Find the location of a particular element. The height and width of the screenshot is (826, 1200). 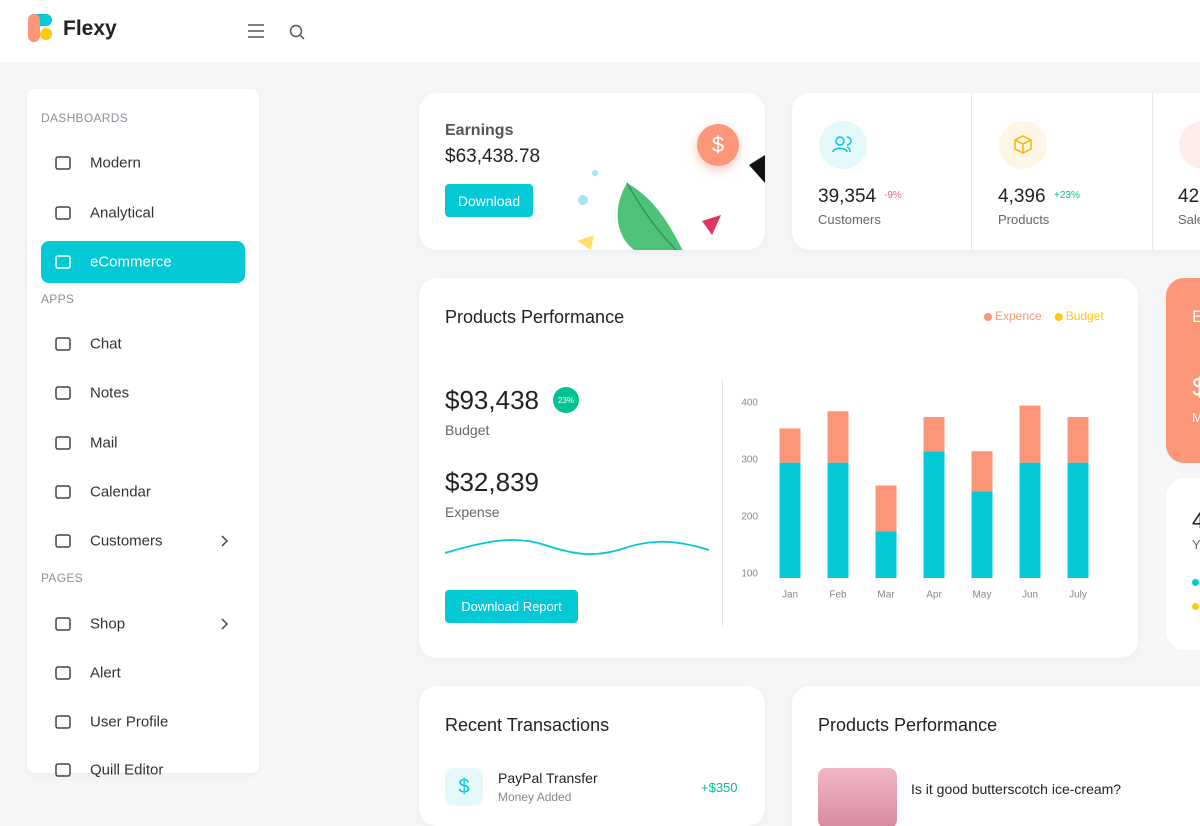

nav-item: Shop is located at coordinates (108, 624).